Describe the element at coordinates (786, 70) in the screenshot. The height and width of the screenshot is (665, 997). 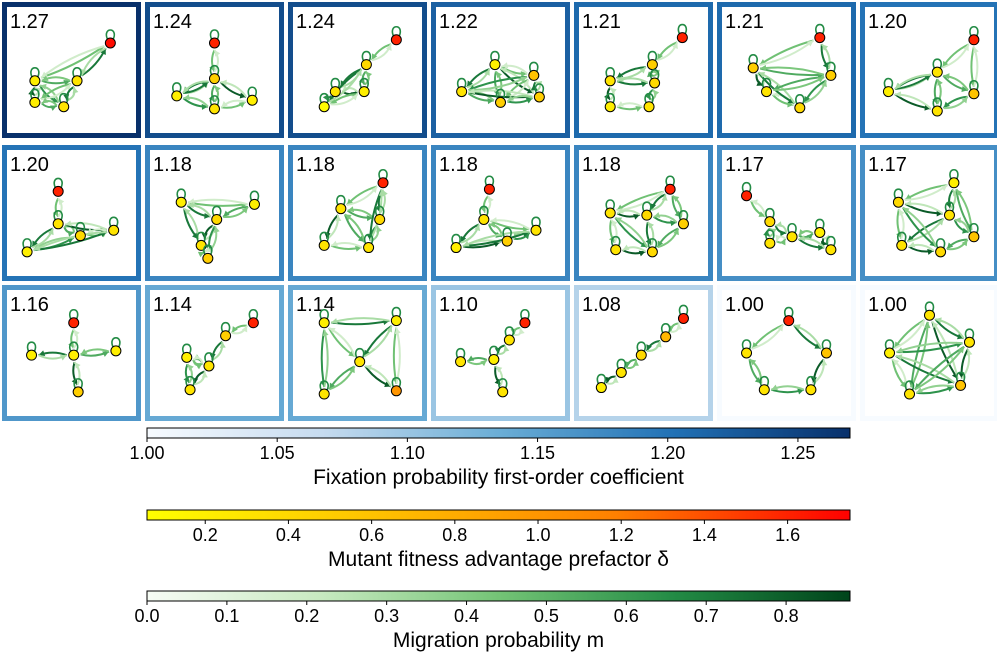
I see `graph-panel: 1.21` at that location.